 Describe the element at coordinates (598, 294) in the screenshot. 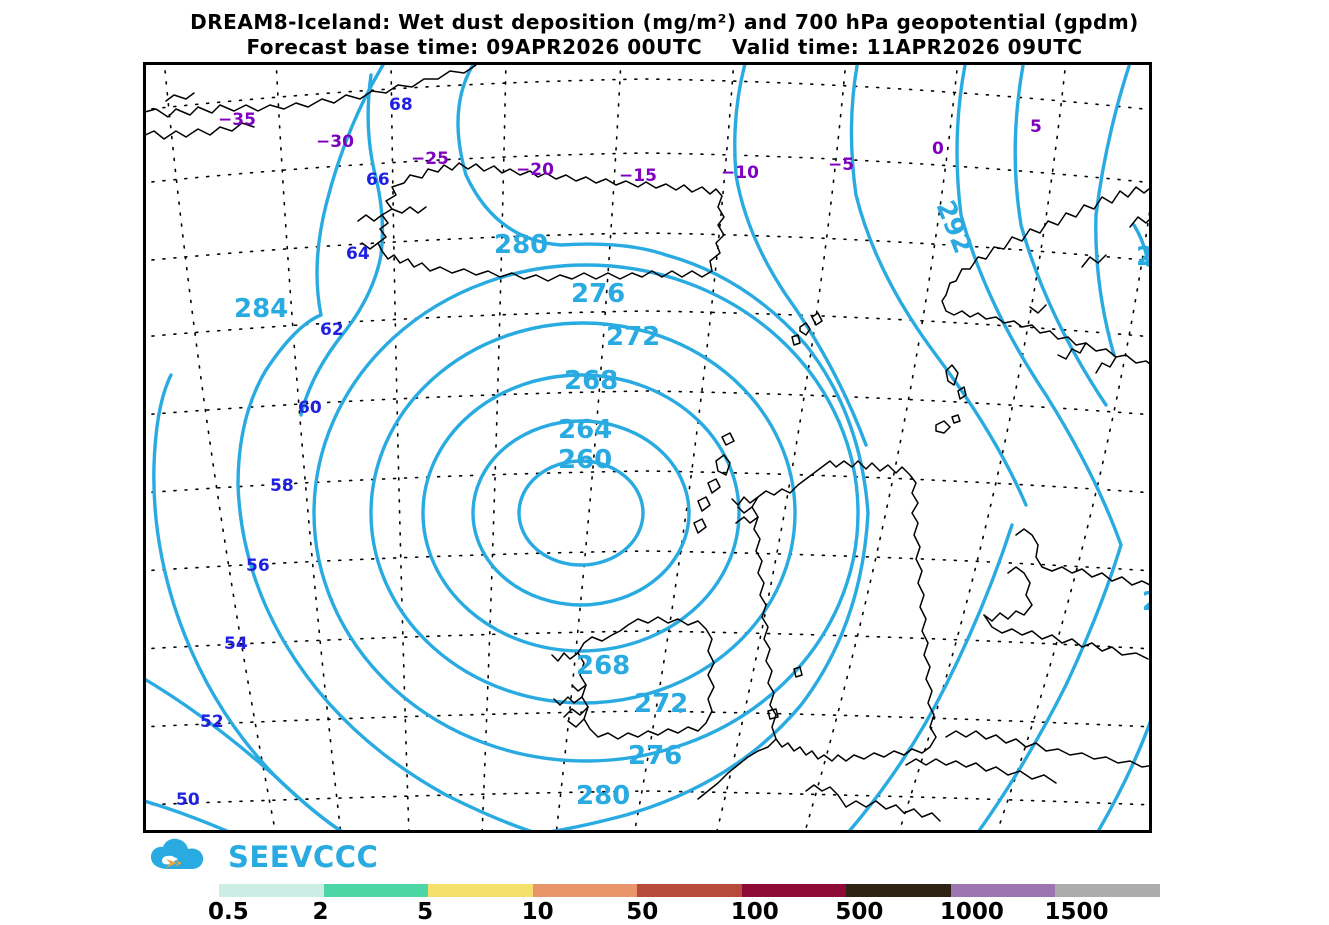

I see `contour-label-276-north: 276` at that location.